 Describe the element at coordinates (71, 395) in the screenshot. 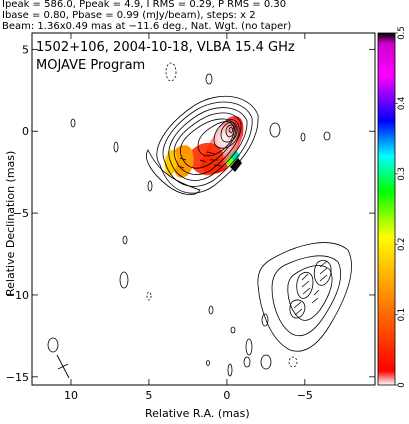

I see `x-tick-label: 10` at that location.